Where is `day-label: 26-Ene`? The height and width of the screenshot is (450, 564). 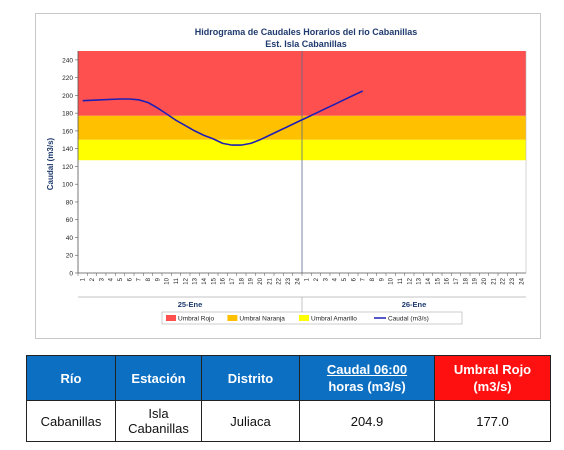
day-label: 26-Ene is located at coordinates (414, 304).